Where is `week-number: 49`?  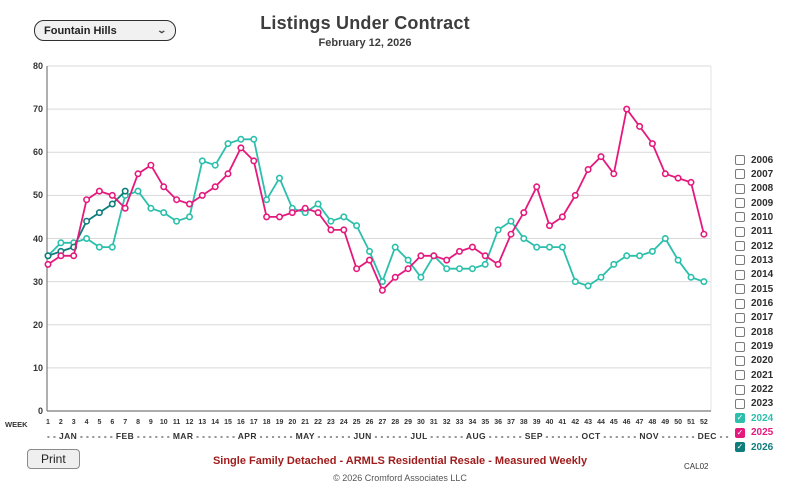
week-number: 49 is located at coordinates (665, 422).